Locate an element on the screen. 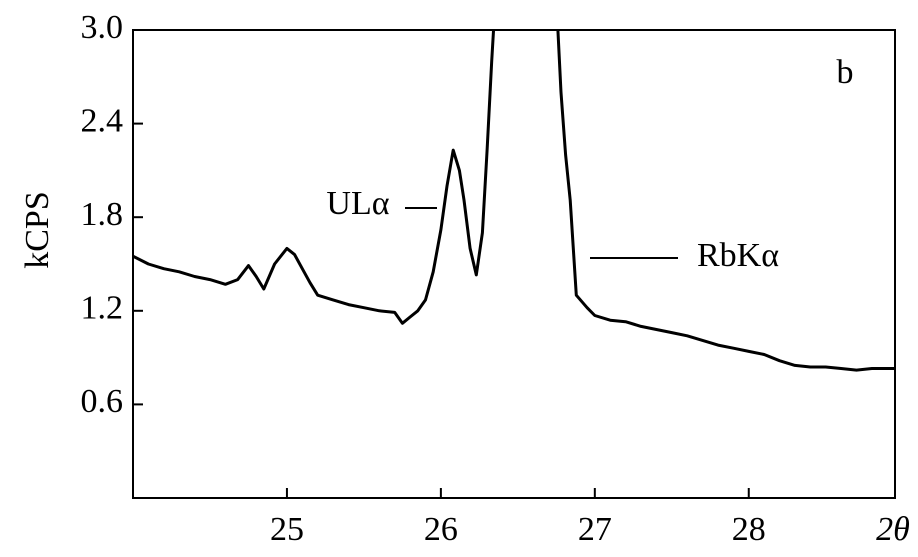 The width and height of the screenshot is (918, 557). y-tick-label: 1.8 is located at coordinates (102, 214).